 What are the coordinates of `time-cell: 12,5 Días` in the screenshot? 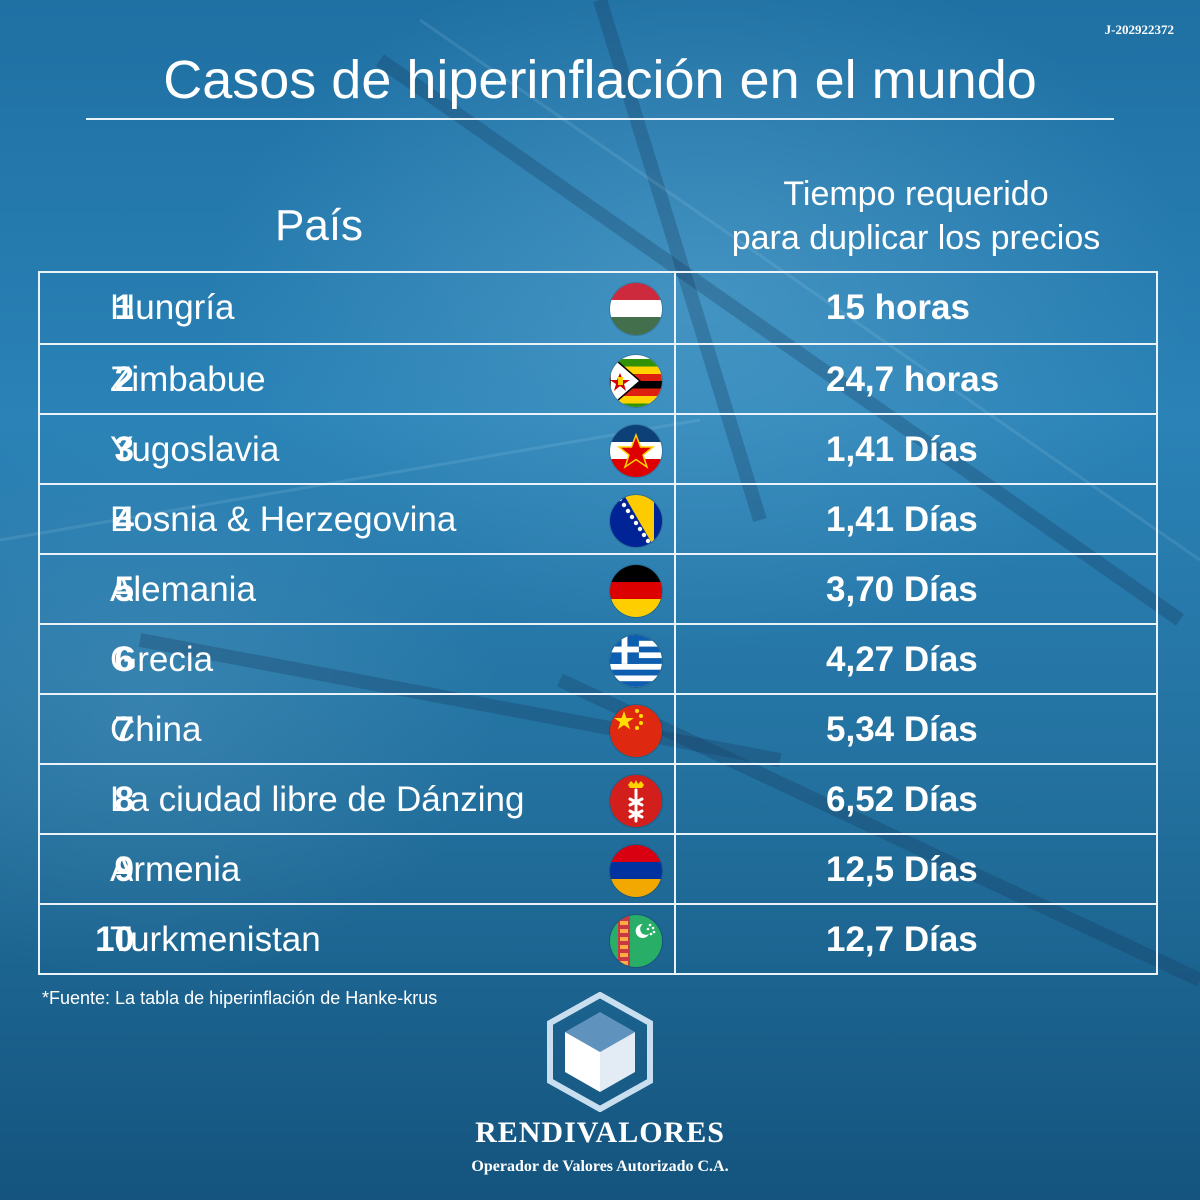 It's located at (916, 869).